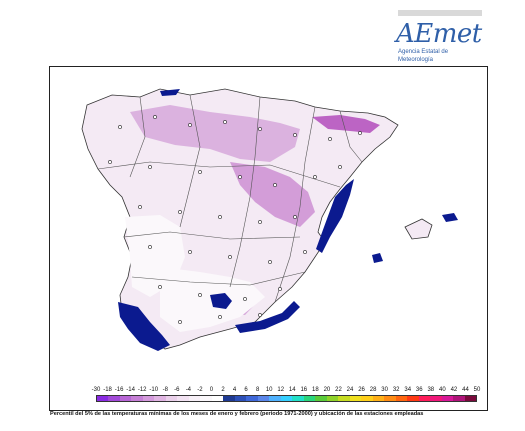  What do you see at coordinates (215, 133) in the screenshot?
I see `northern-purple-zone` at bounding box center [215, 133].